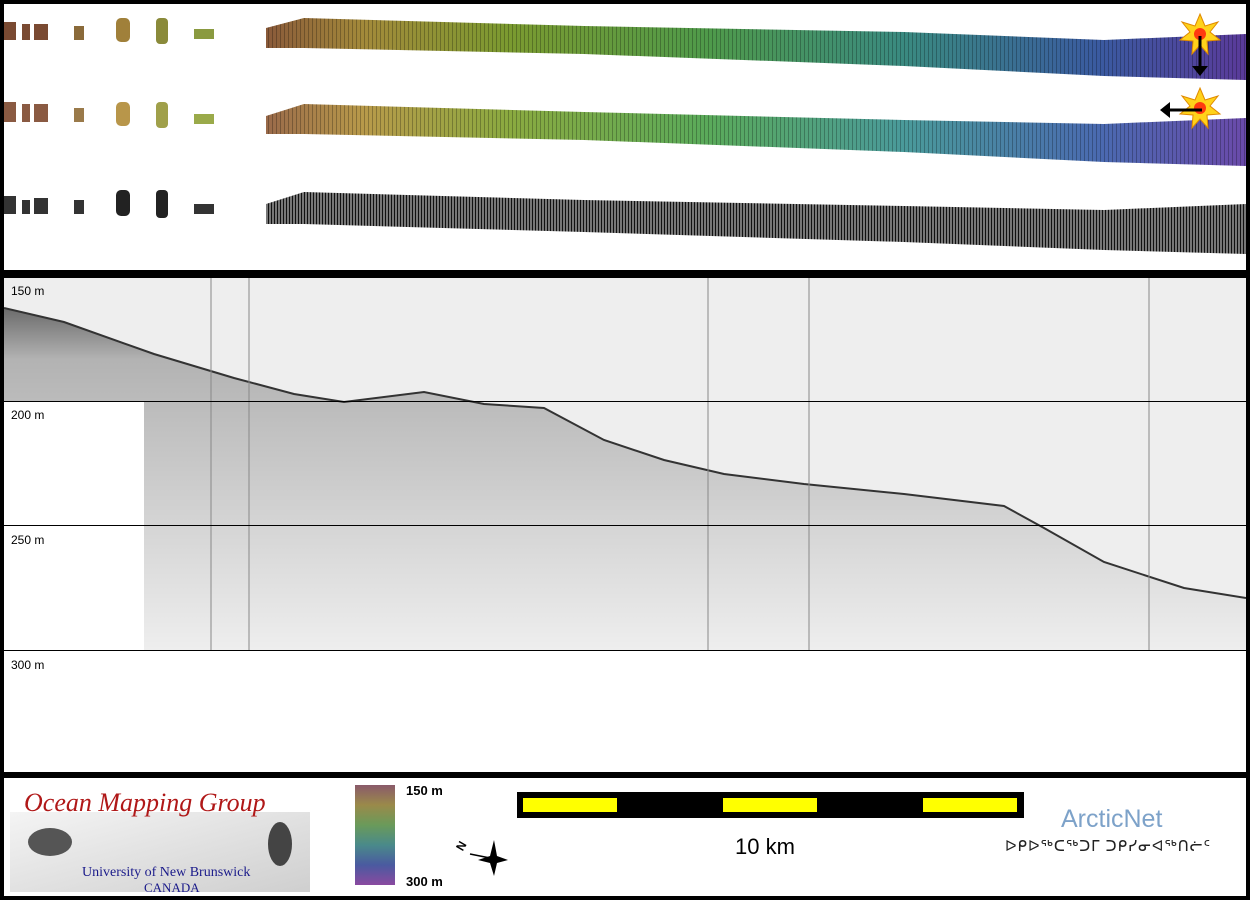 This screenshot has height=900, width=1250. Describe the element at coordinates (625, 49) in the screenshot. I see `swath-strip-sunlit-north` at that location.